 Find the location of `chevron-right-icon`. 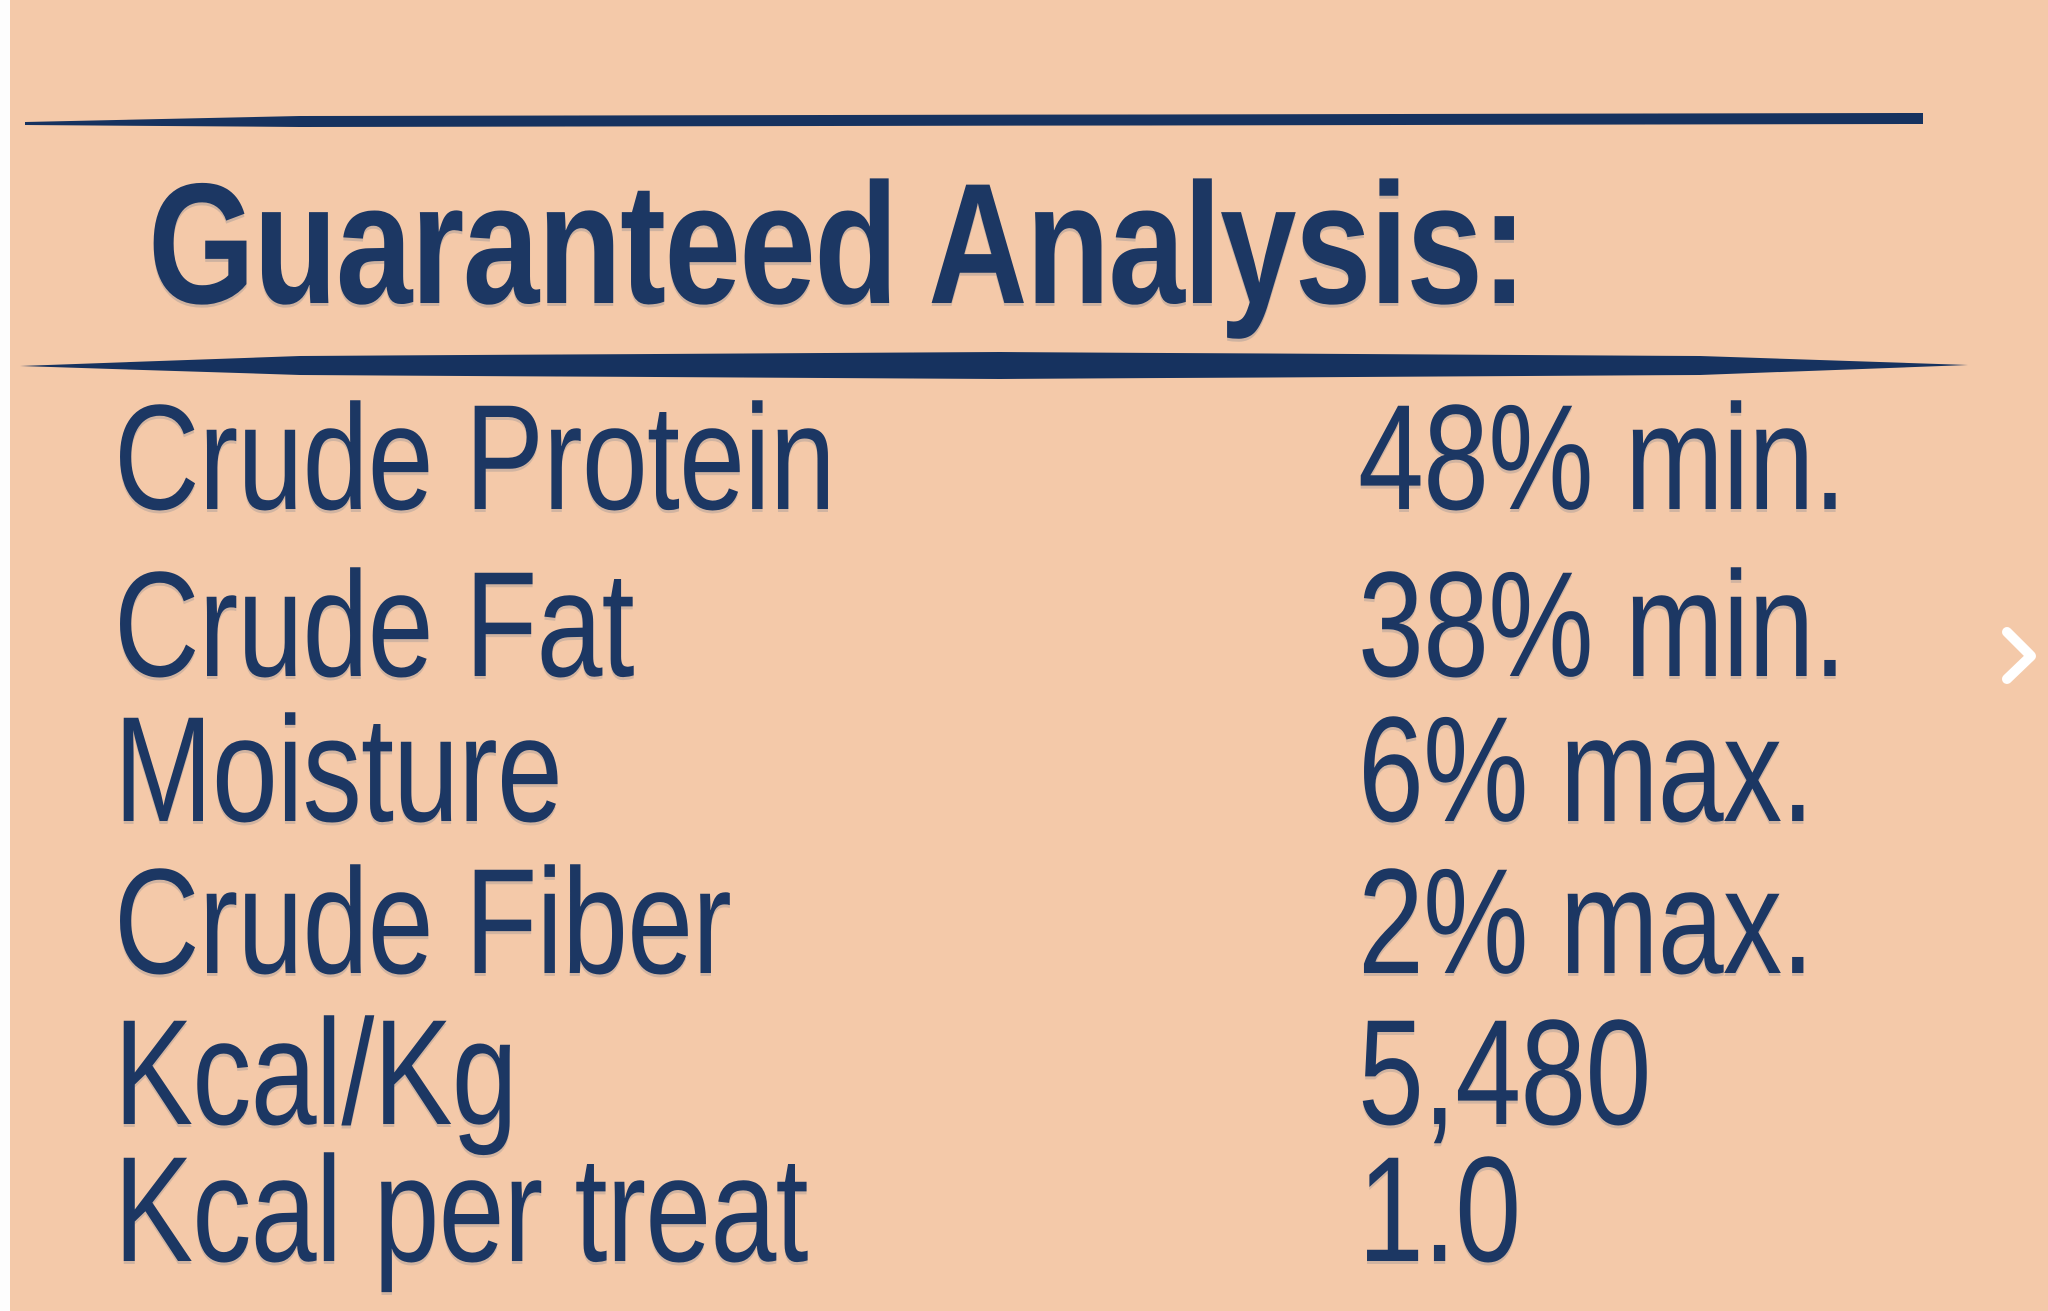

chevron-right-icon is located at coordinates (2019, 655).